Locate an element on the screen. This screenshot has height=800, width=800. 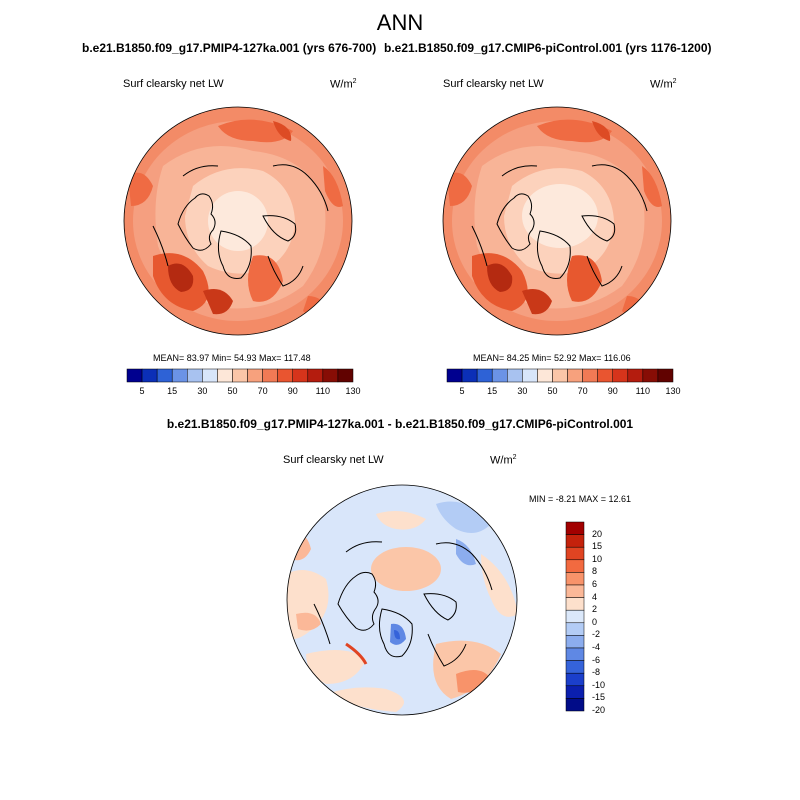
colorbar-tick-label: 130 is located at coordinates (353, 391).